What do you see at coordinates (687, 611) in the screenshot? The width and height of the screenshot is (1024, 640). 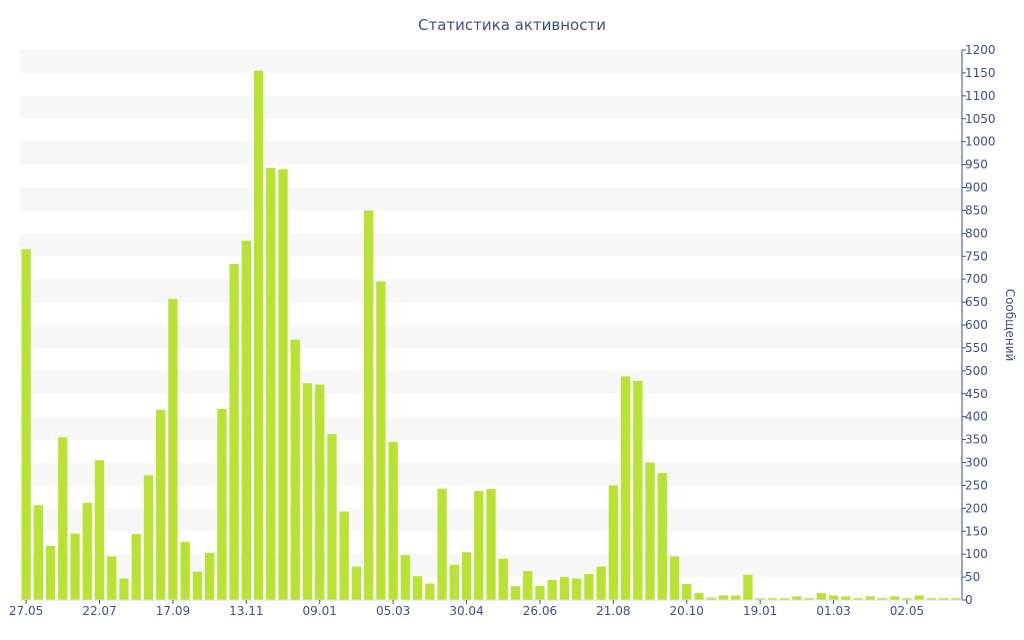 I see `x-tick-label: 20.10` at bounding box center [687, 611].